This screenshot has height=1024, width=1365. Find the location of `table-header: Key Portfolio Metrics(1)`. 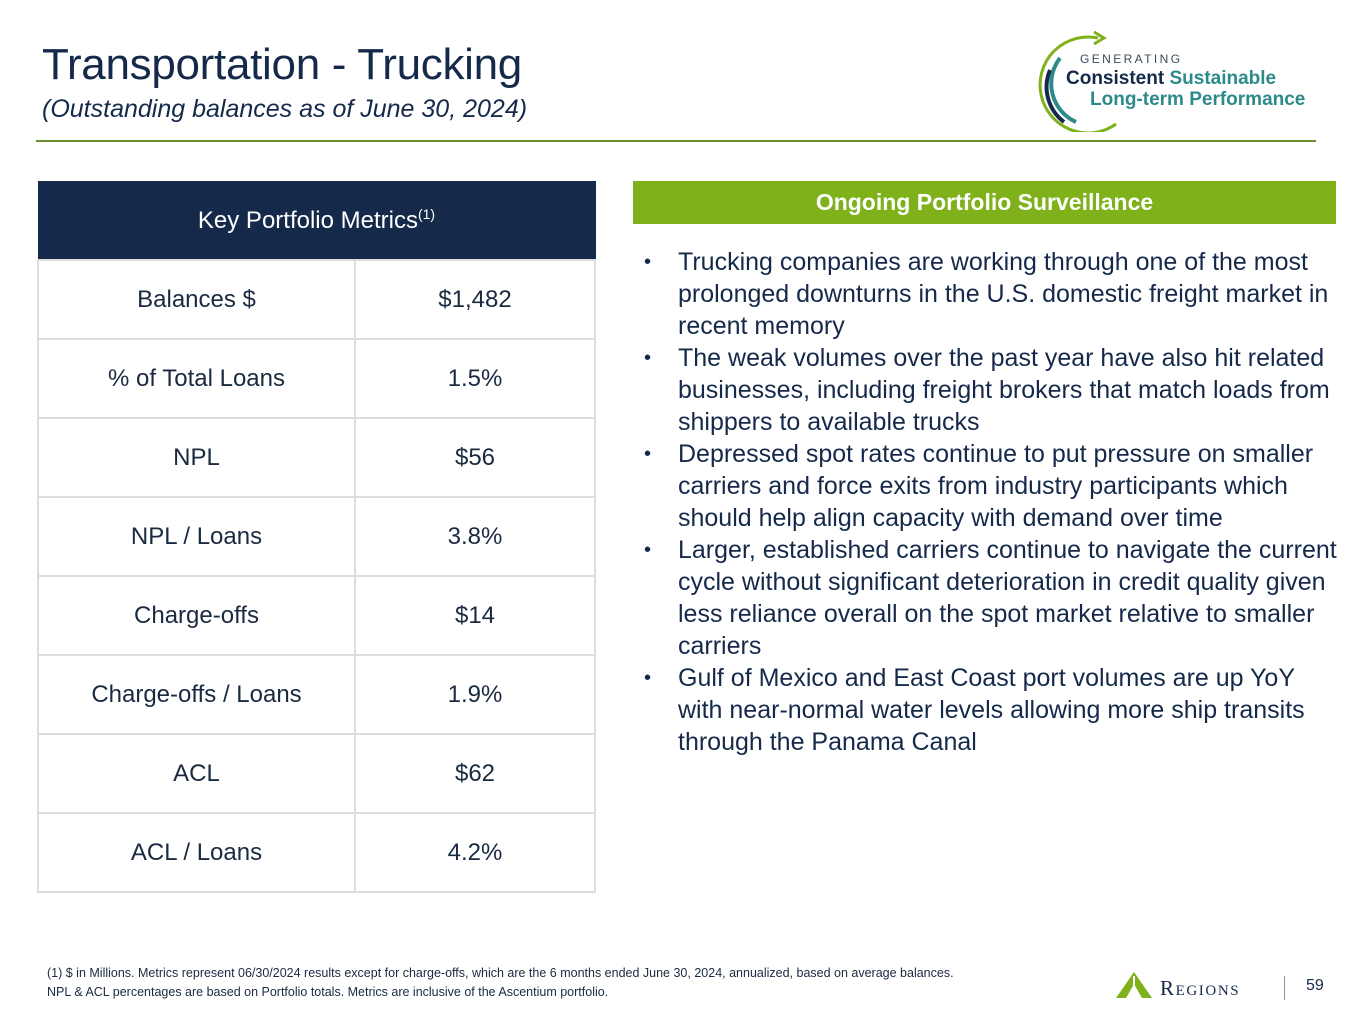

table-header: Key Portfolio Metrics(1) is located at coordinates (316, 221).